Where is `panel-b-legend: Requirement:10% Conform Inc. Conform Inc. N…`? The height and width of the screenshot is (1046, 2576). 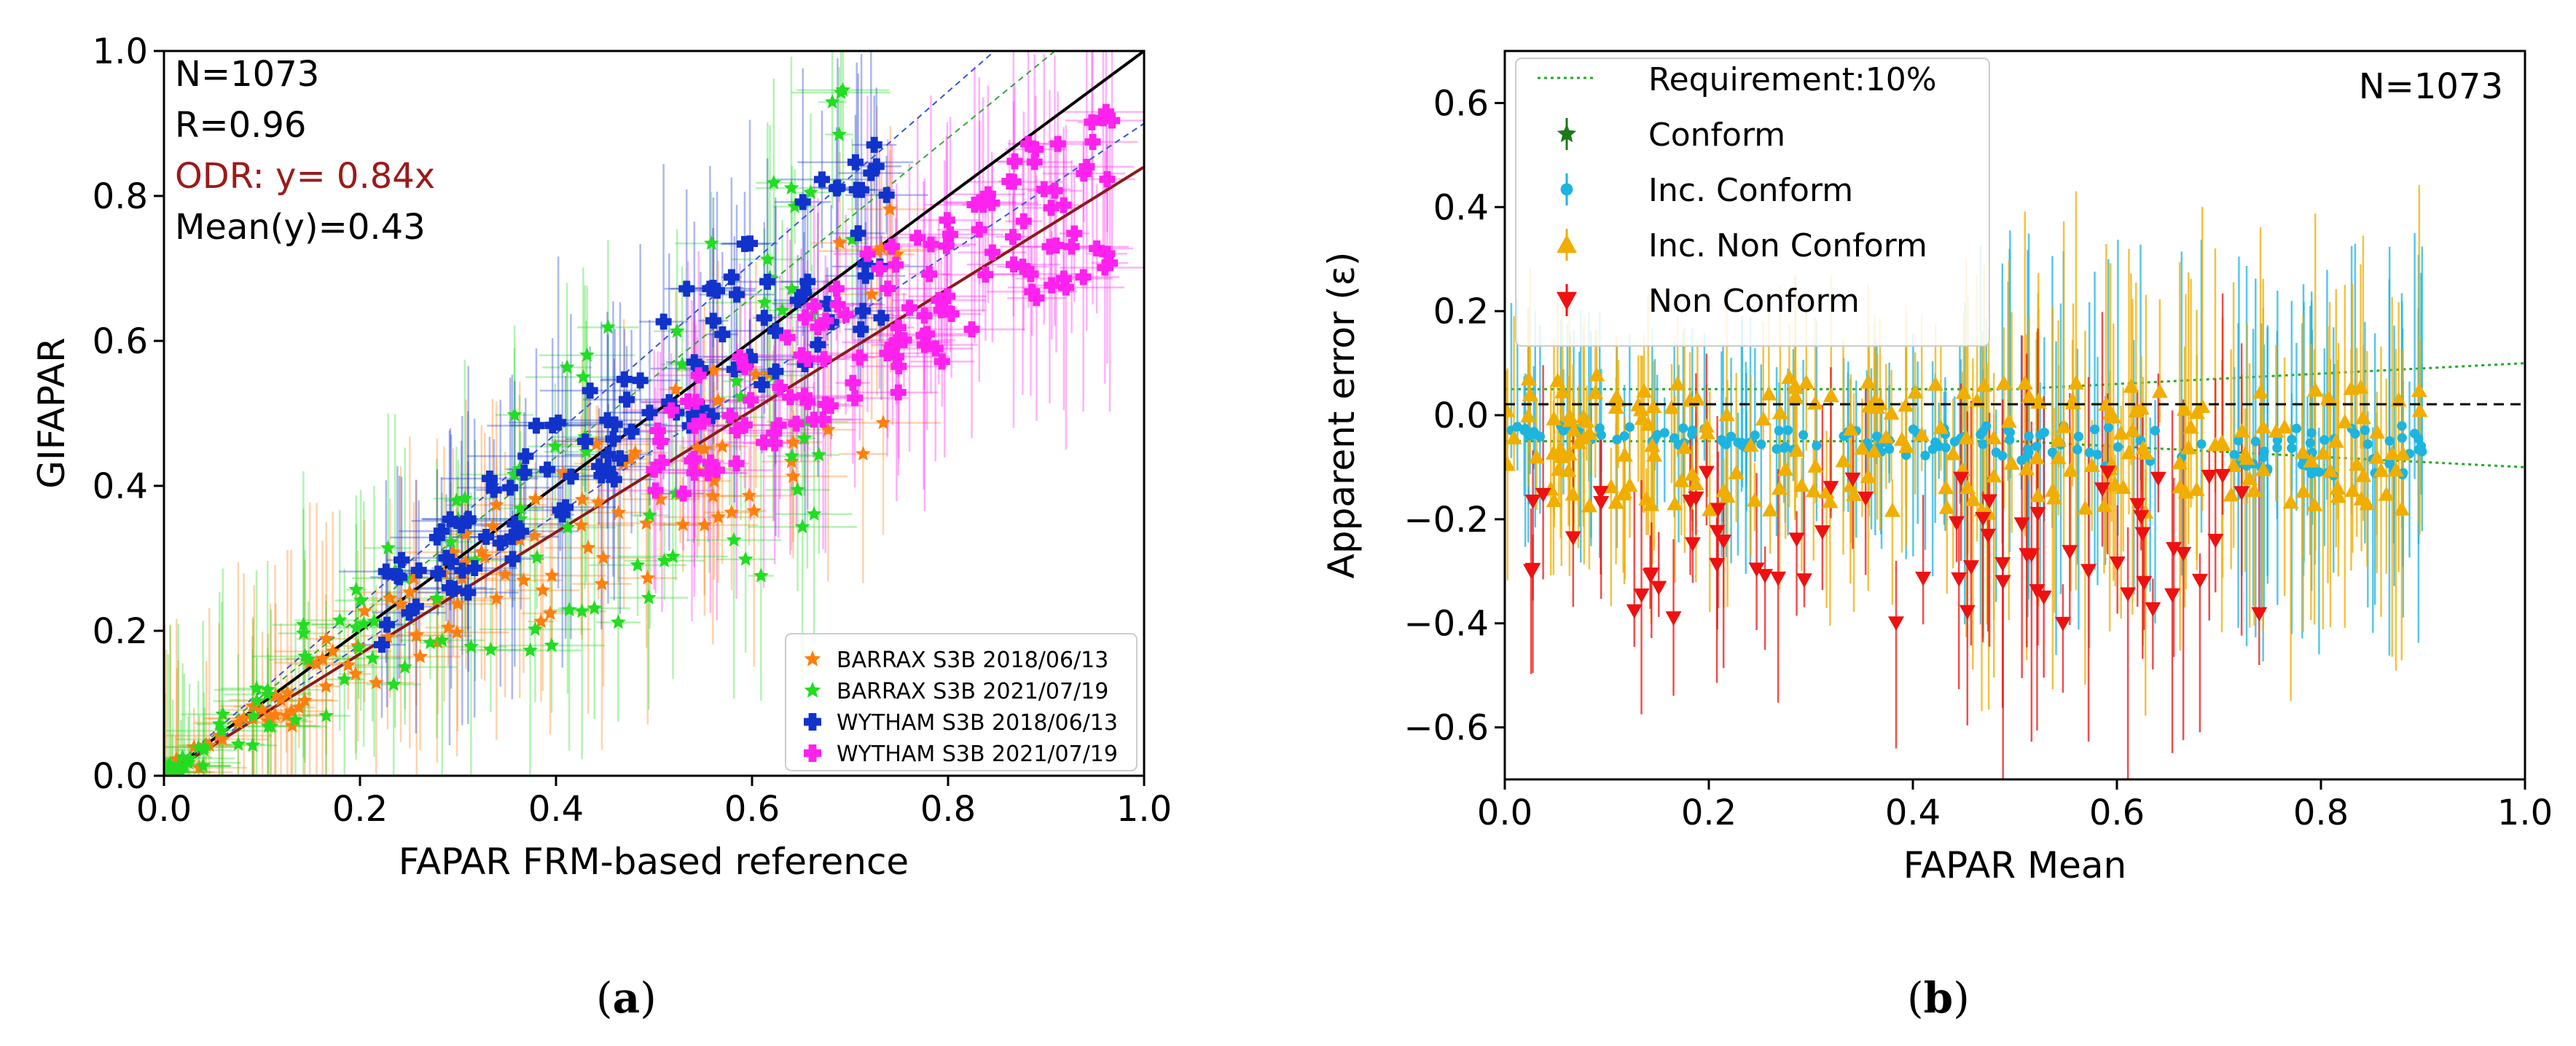
panel-b-legend: Requirement:10% Conform Inc. Conform Inc. N… is located at coordinates (1752, 203).